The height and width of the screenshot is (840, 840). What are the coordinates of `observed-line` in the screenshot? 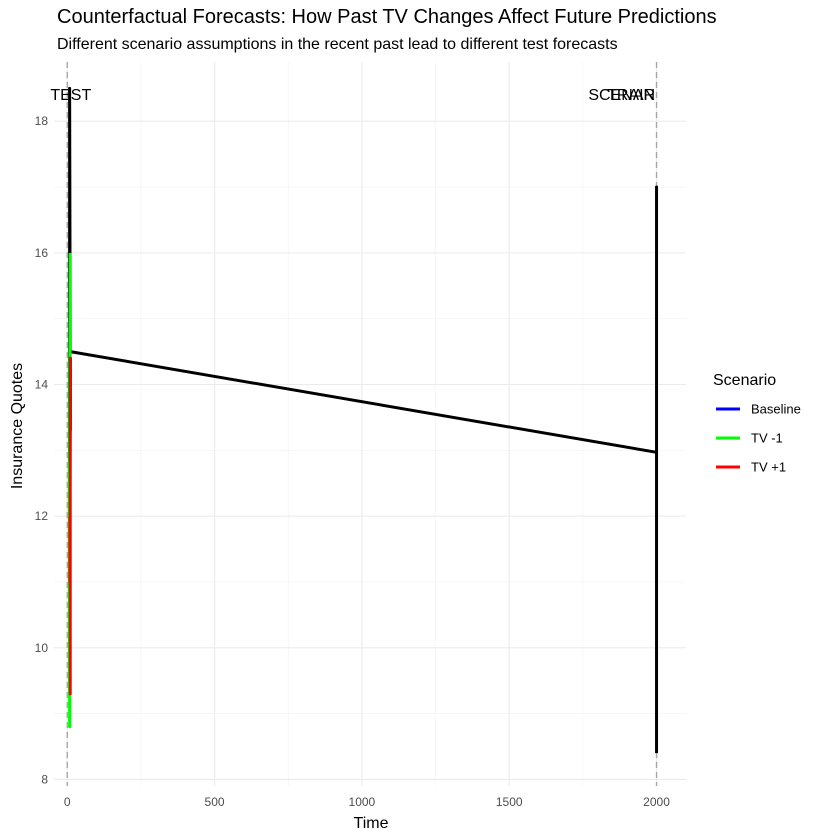 It's located at (363, 402).